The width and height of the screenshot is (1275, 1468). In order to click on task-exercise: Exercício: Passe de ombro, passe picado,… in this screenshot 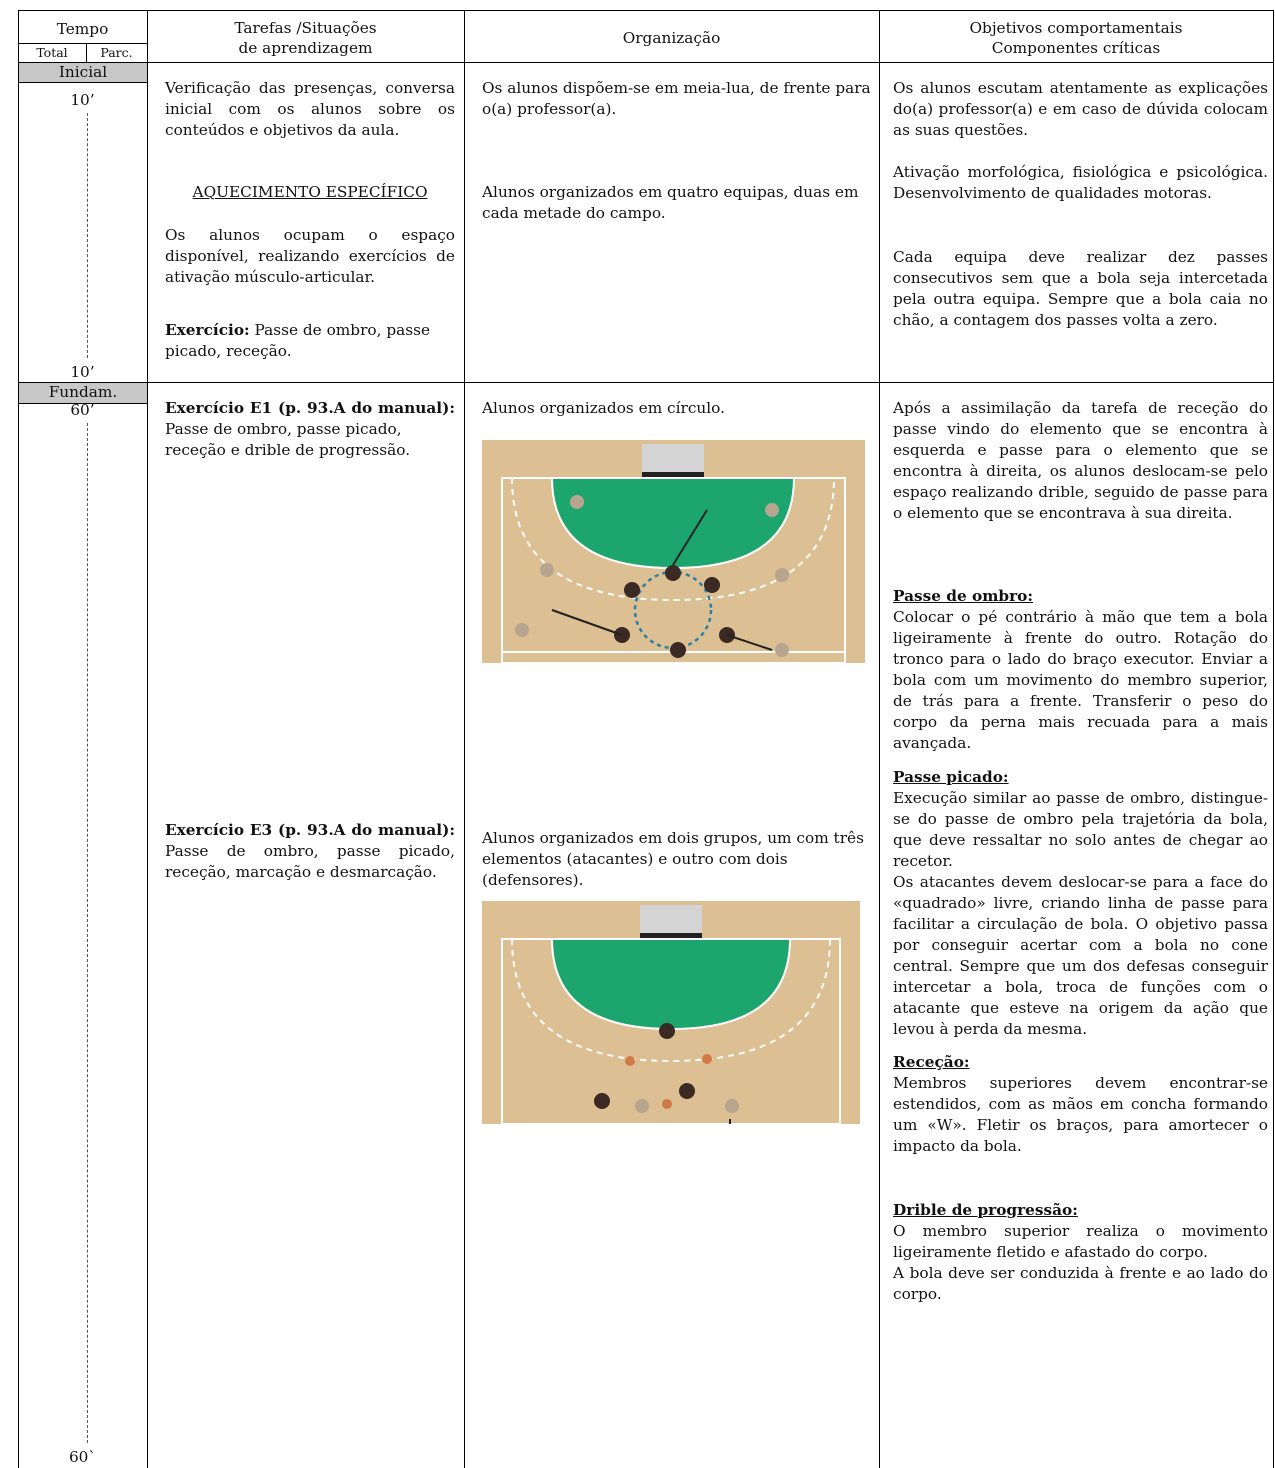, I will do `click(310, 341)`.